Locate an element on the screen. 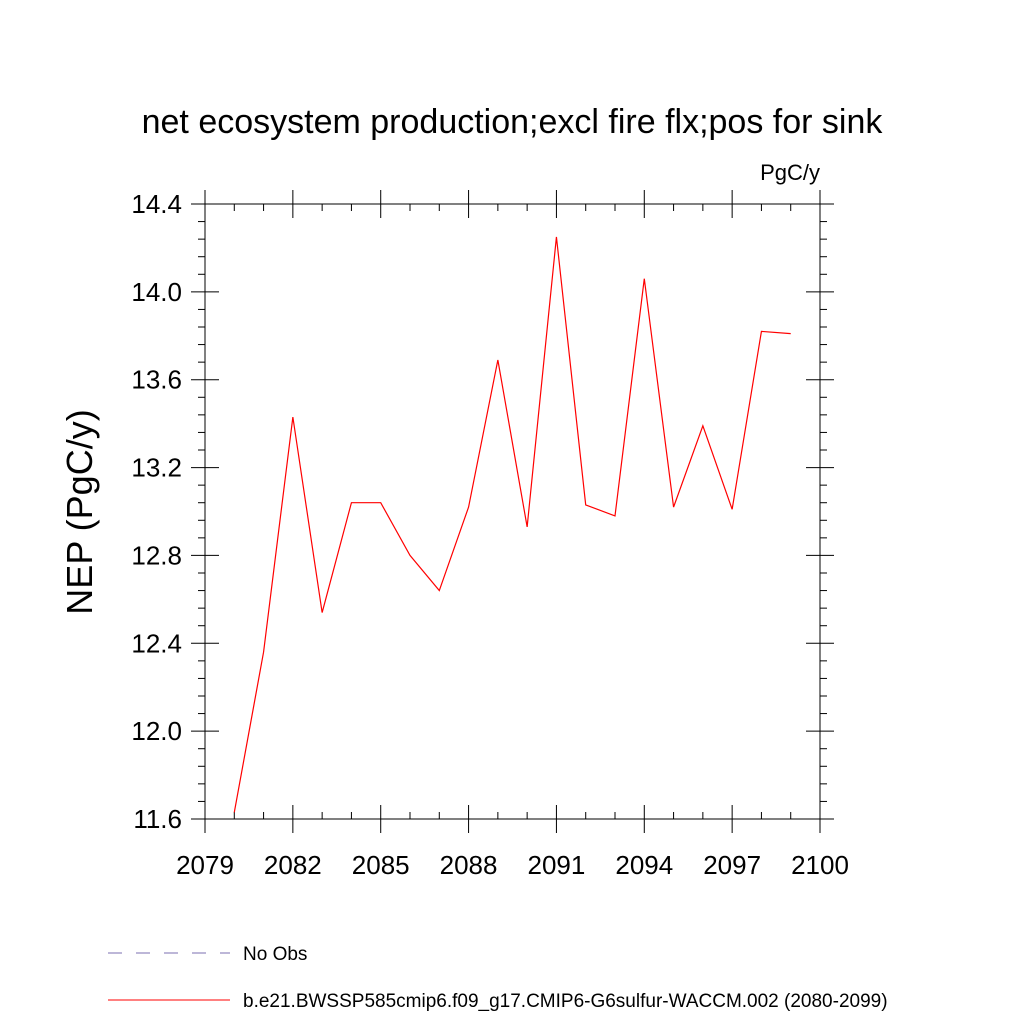  x-tick-label: 2091 is located at coordinates (557, 865).